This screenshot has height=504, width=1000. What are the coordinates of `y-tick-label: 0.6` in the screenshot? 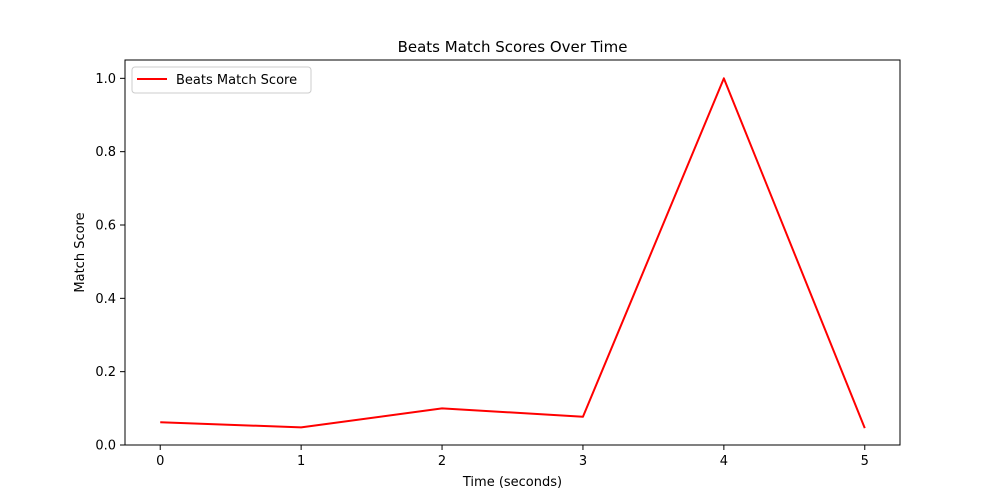 It's located at (105, 226).